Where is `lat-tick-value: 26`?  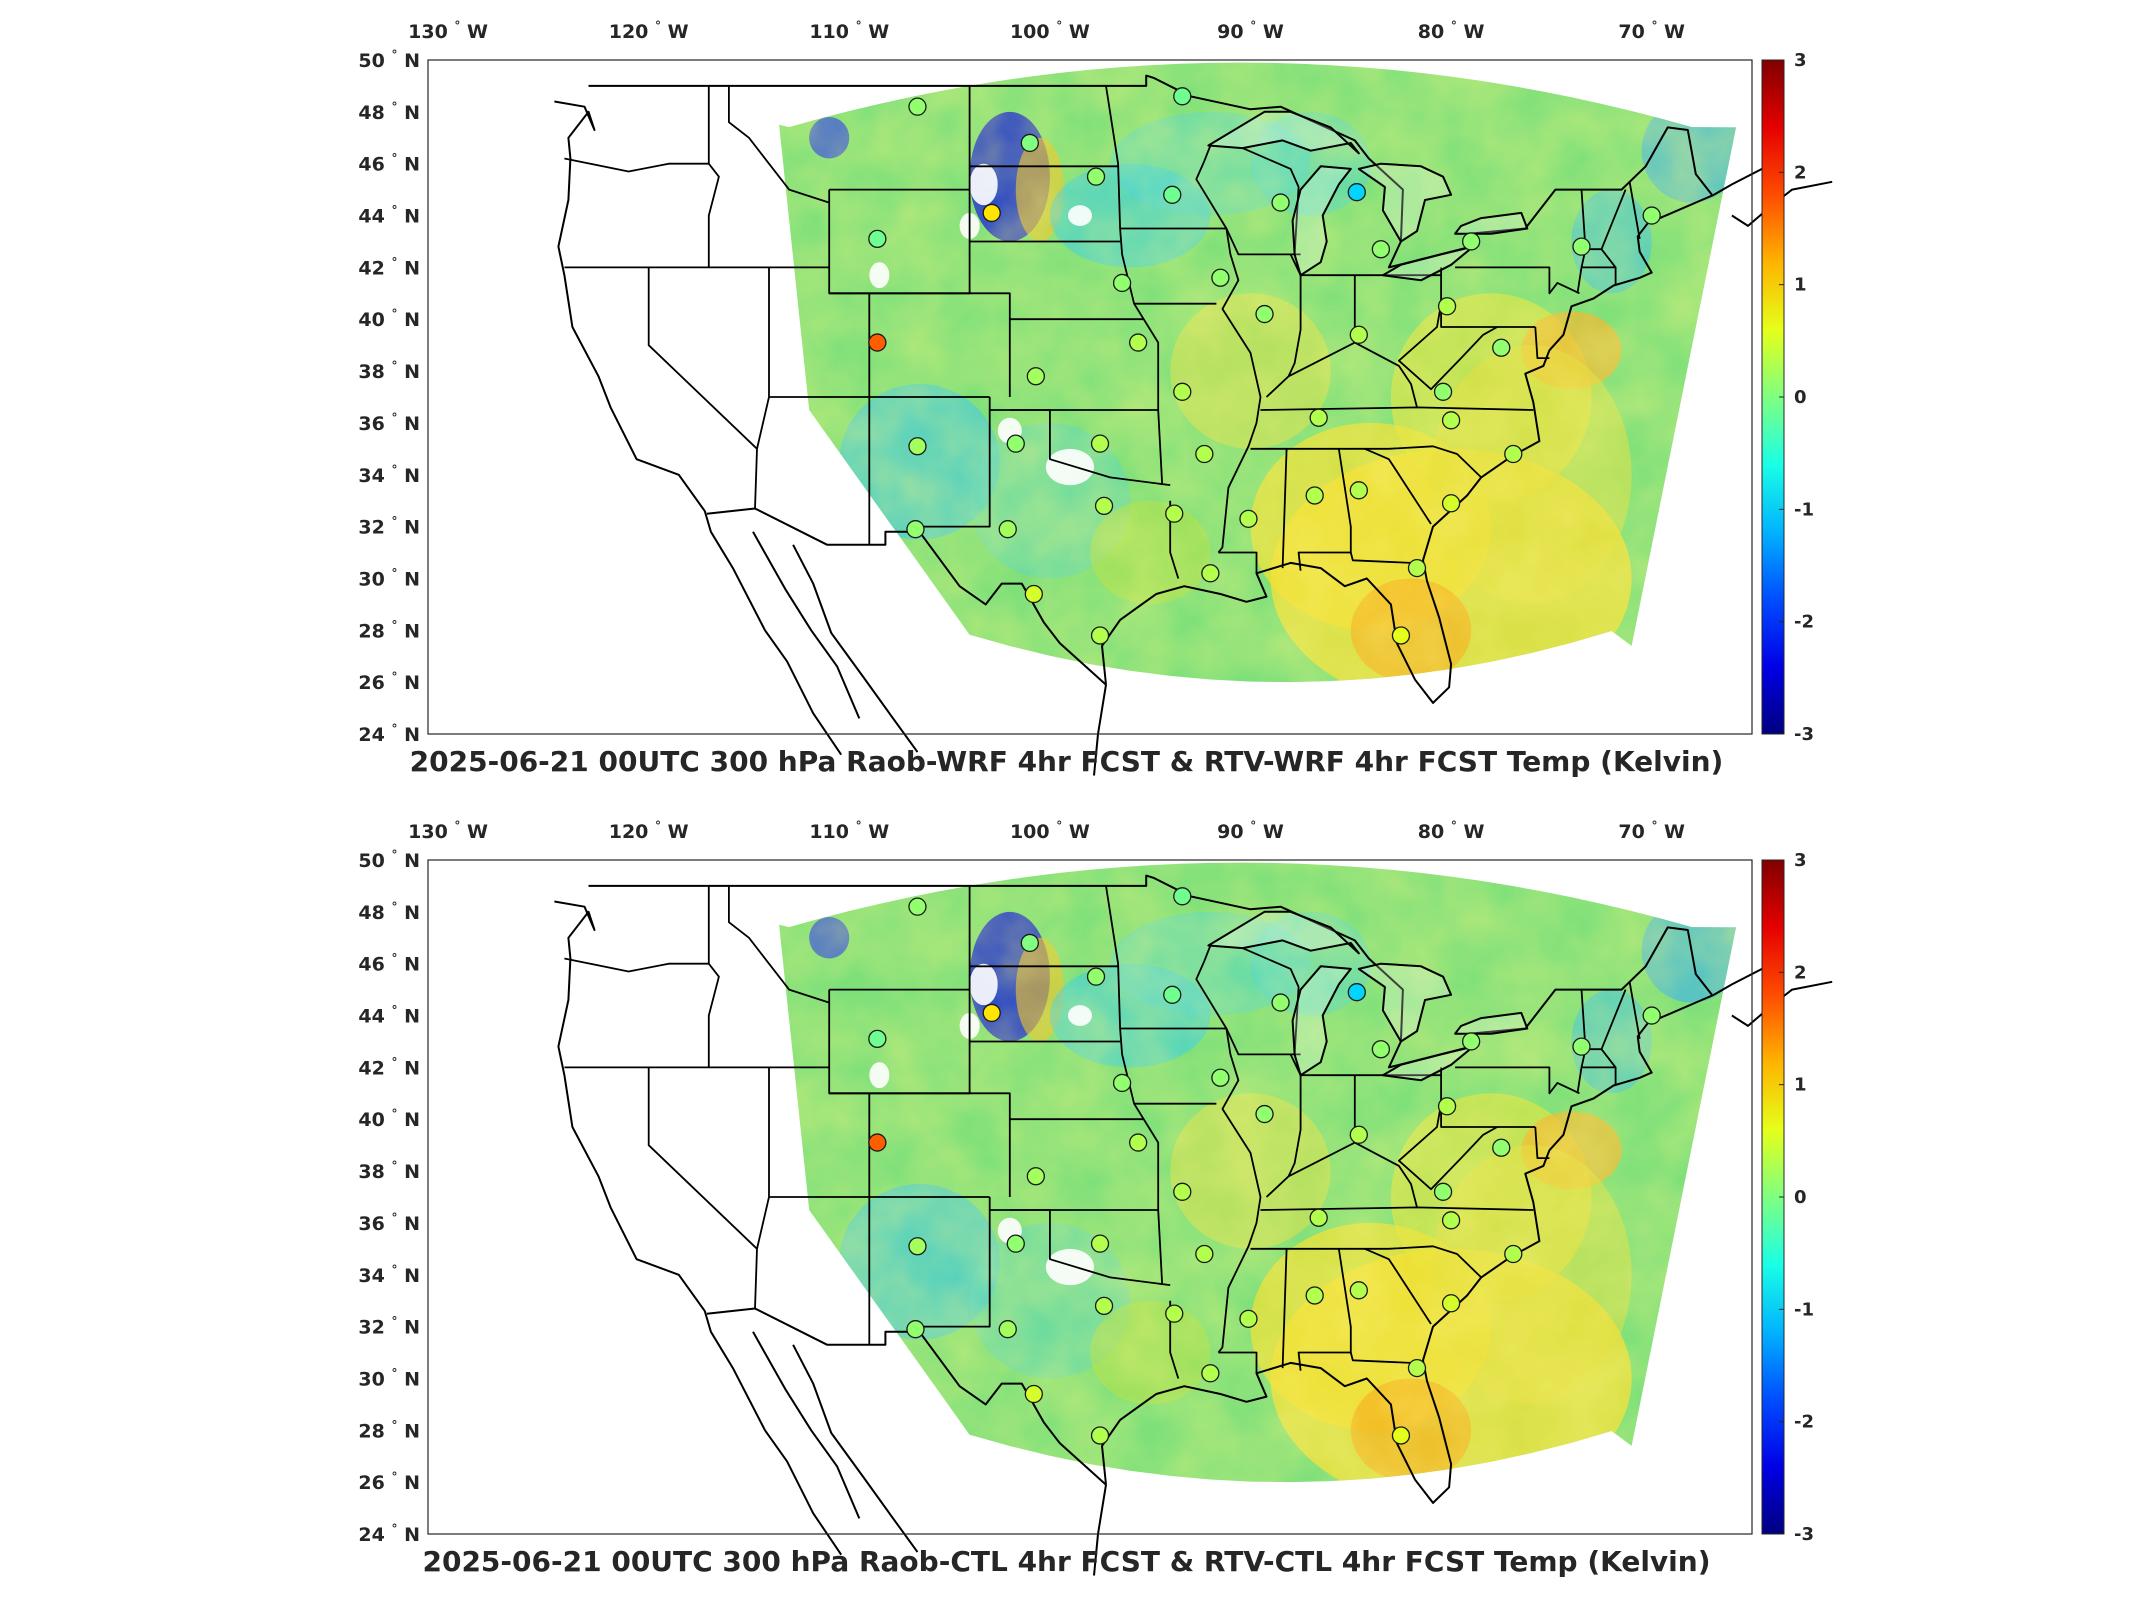 lat-tick-value: 26 is located at coordinates (374, 1483).